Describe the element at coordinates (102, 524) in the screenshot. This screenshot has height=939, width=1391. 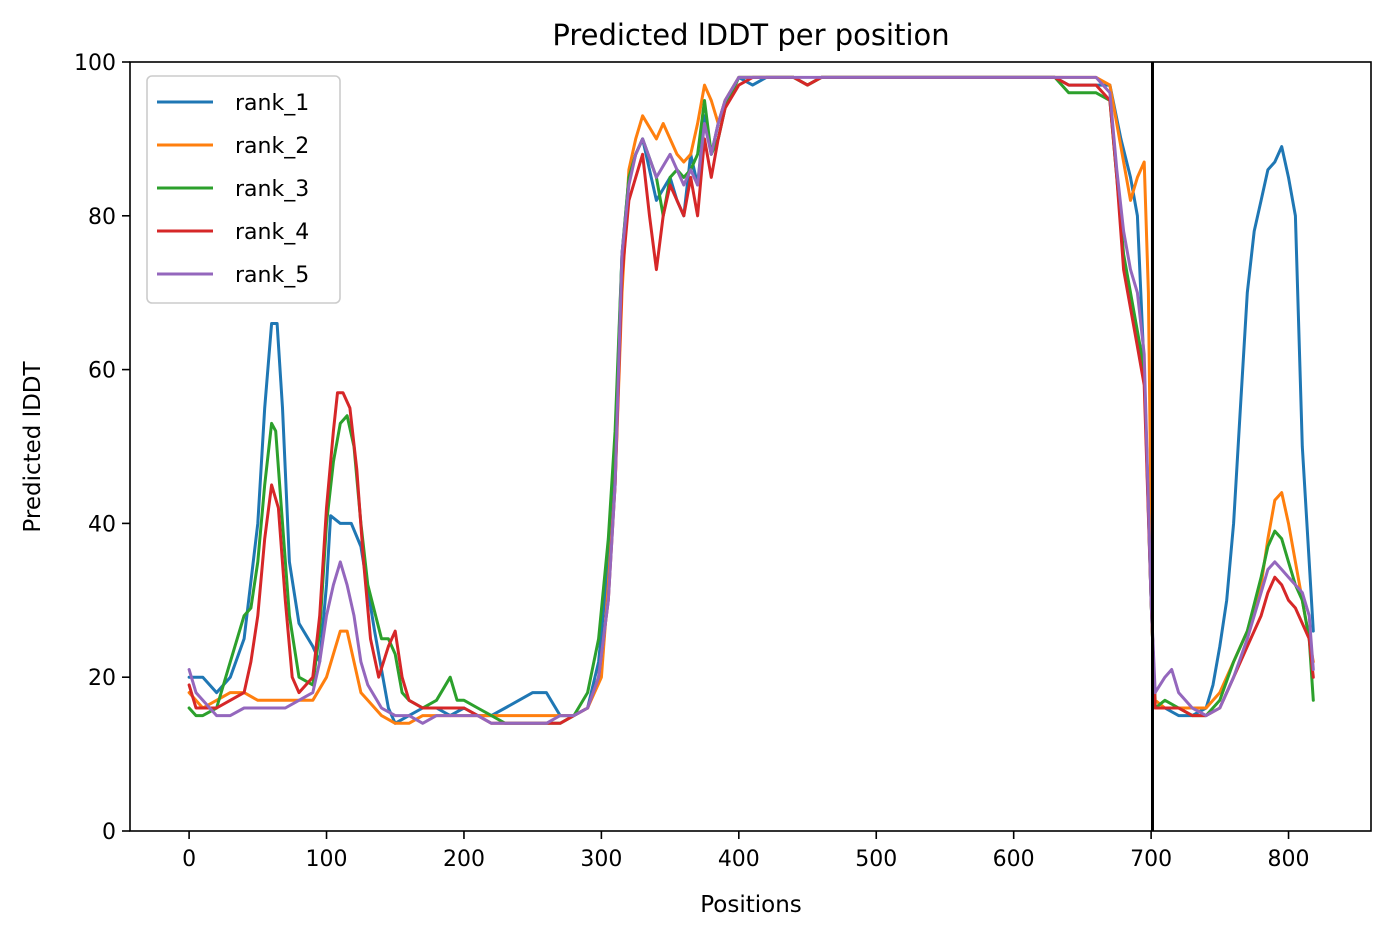
I see `y-tick-label: 40` at that location.